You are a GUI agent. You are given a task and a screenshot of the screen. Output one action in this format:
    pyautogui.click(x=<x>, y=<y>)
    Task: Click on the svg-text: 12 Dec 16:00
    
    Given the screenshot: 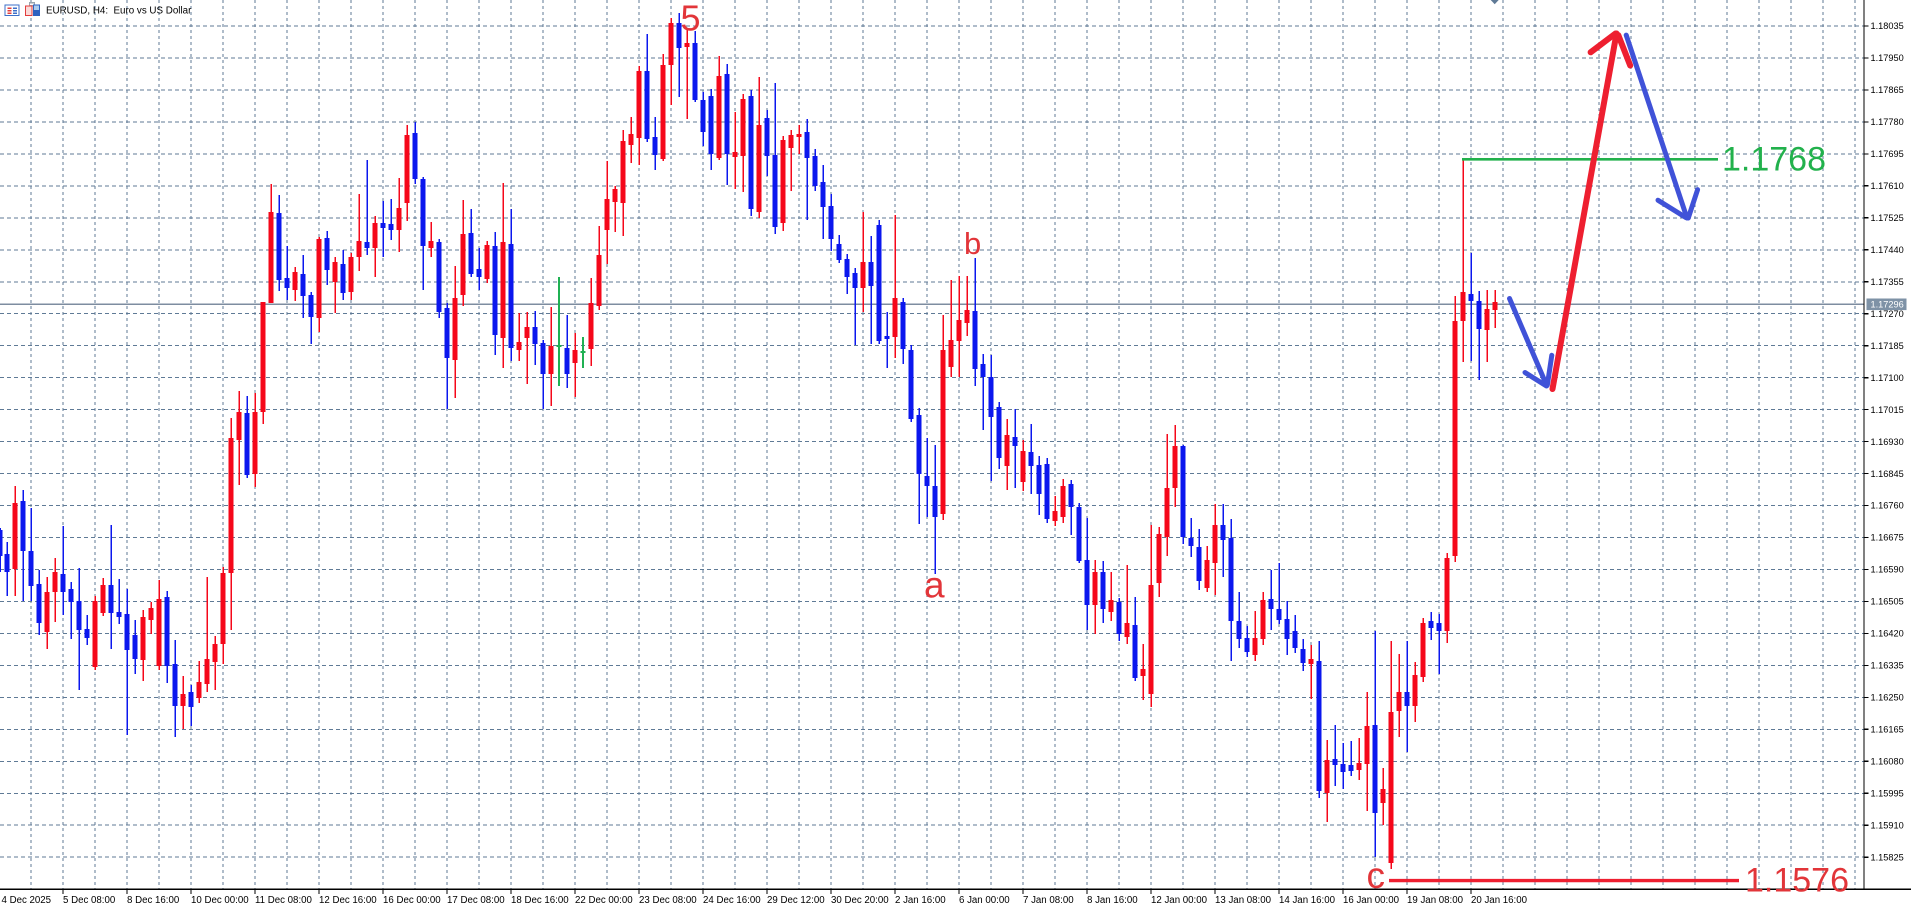 What is the action you would take?
    pyautogui.click(x=348, y=900)
    